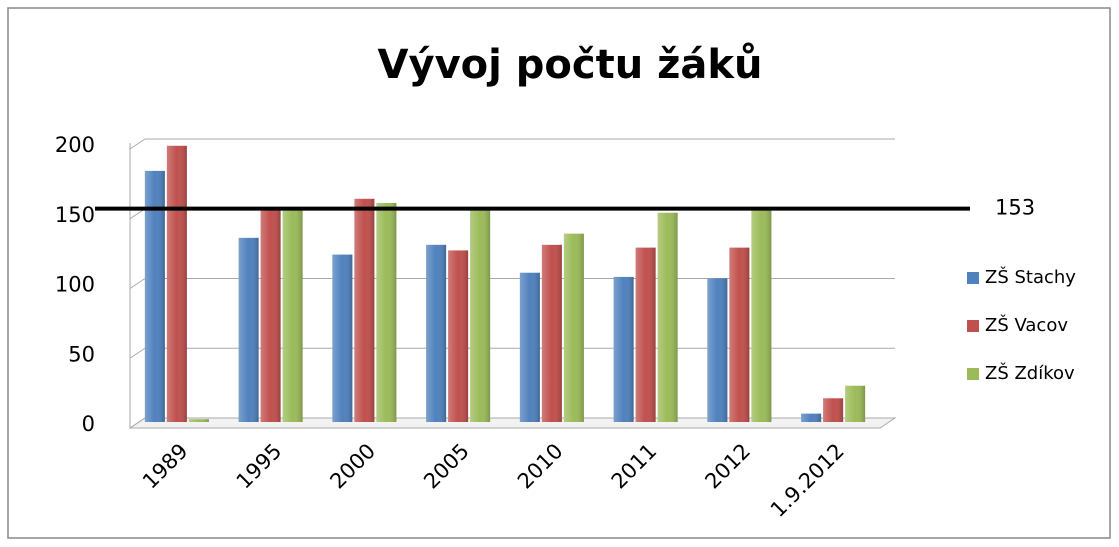  I want to click on chart-title: Vývoj počtu žáků, so click(570, 64).